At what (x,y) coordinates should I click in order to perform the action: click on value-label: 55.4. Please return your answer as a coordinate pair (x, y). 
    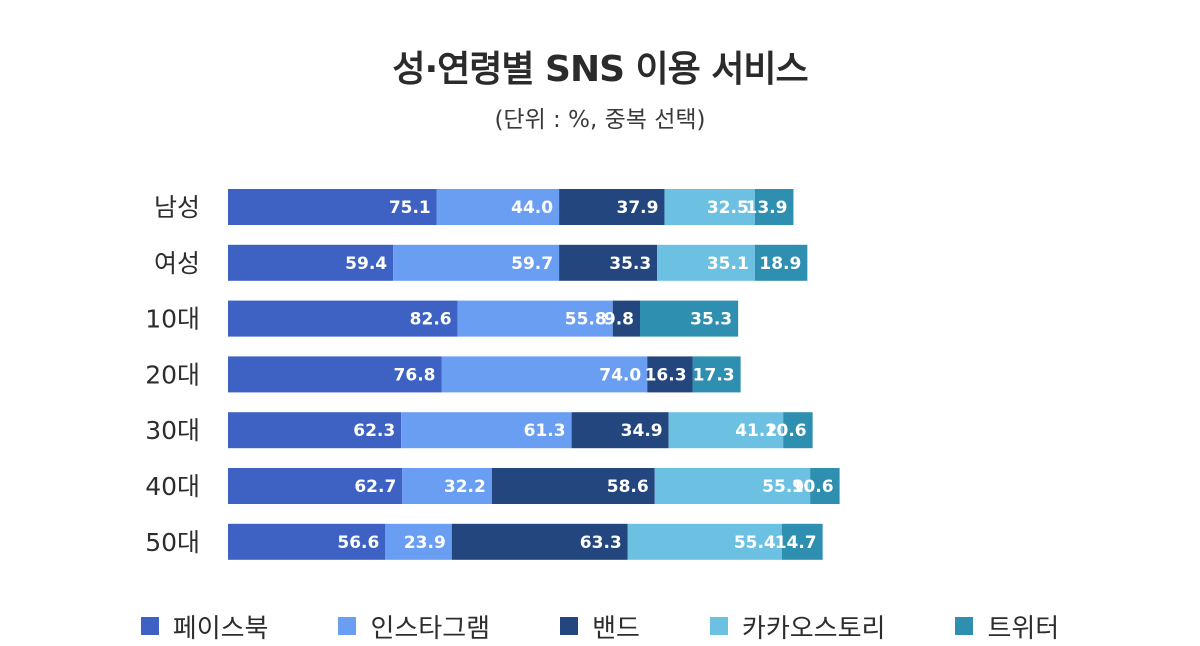
    Looking at the image, I should click on (755, 543).